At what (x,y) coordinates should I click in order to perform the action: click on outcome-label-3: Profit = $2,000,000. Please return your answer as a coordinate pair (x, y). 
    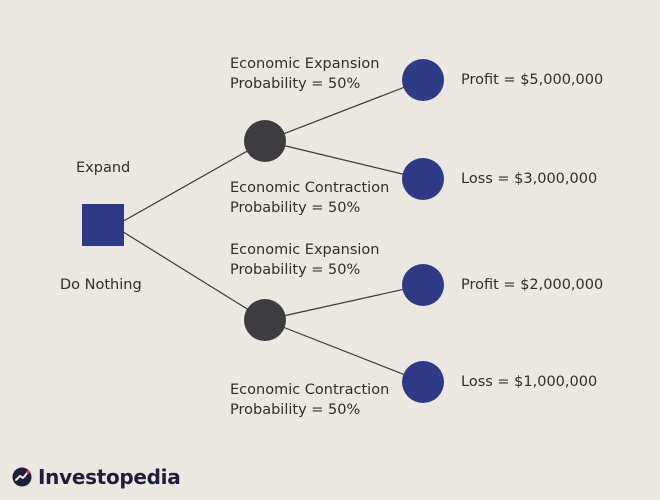
    Looking at the image, I should click on (532, 285).